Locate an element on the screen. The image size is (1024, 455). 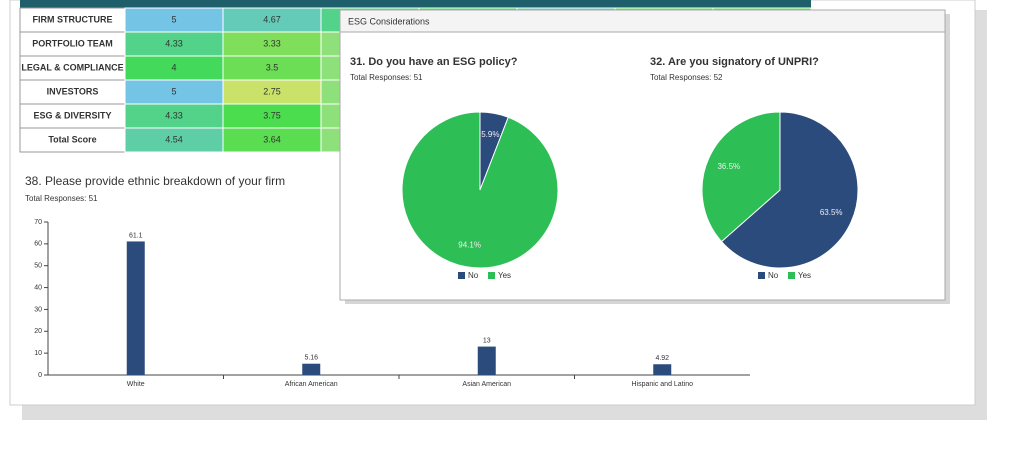
chart-title: 32. Are you signatory of UNPRI? is located at coordinates (734, 62).